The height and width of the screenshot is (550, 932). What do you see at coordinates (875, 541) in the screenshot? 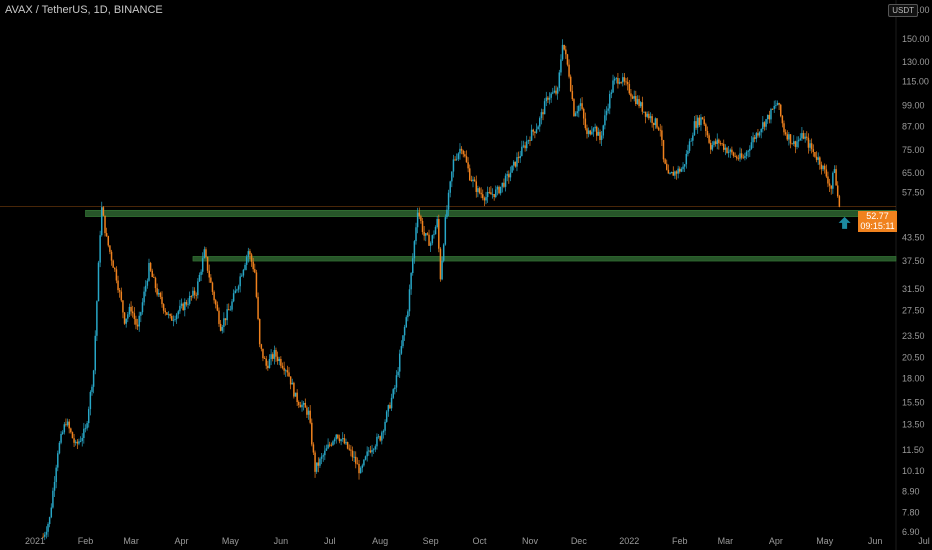
I see `x-tick-label: Jun` at bounding box center [875, 541].